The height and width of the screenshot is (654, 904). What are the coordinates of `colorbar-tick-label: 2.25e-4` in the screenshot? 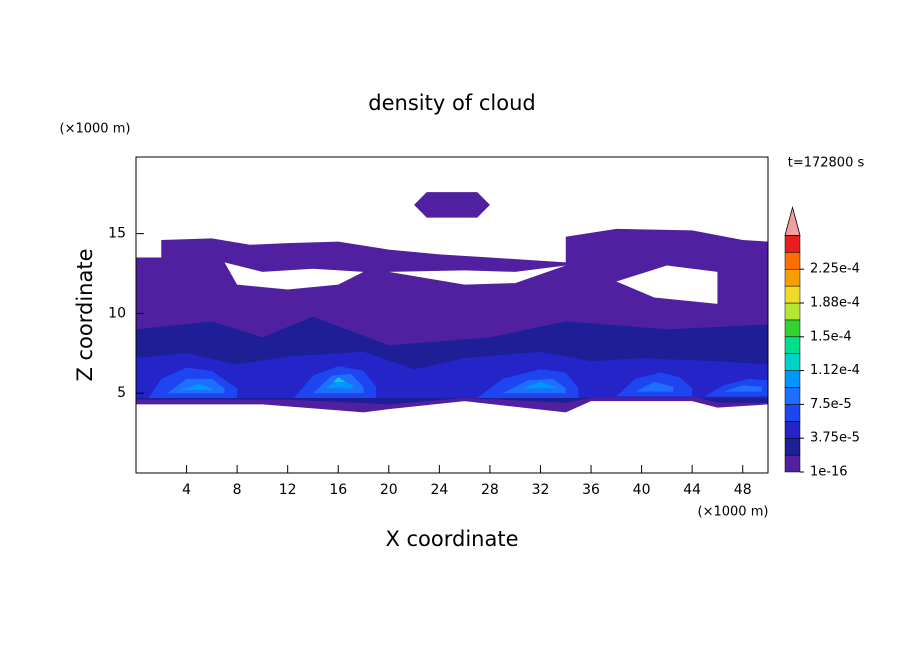 It's located at (835, 269).